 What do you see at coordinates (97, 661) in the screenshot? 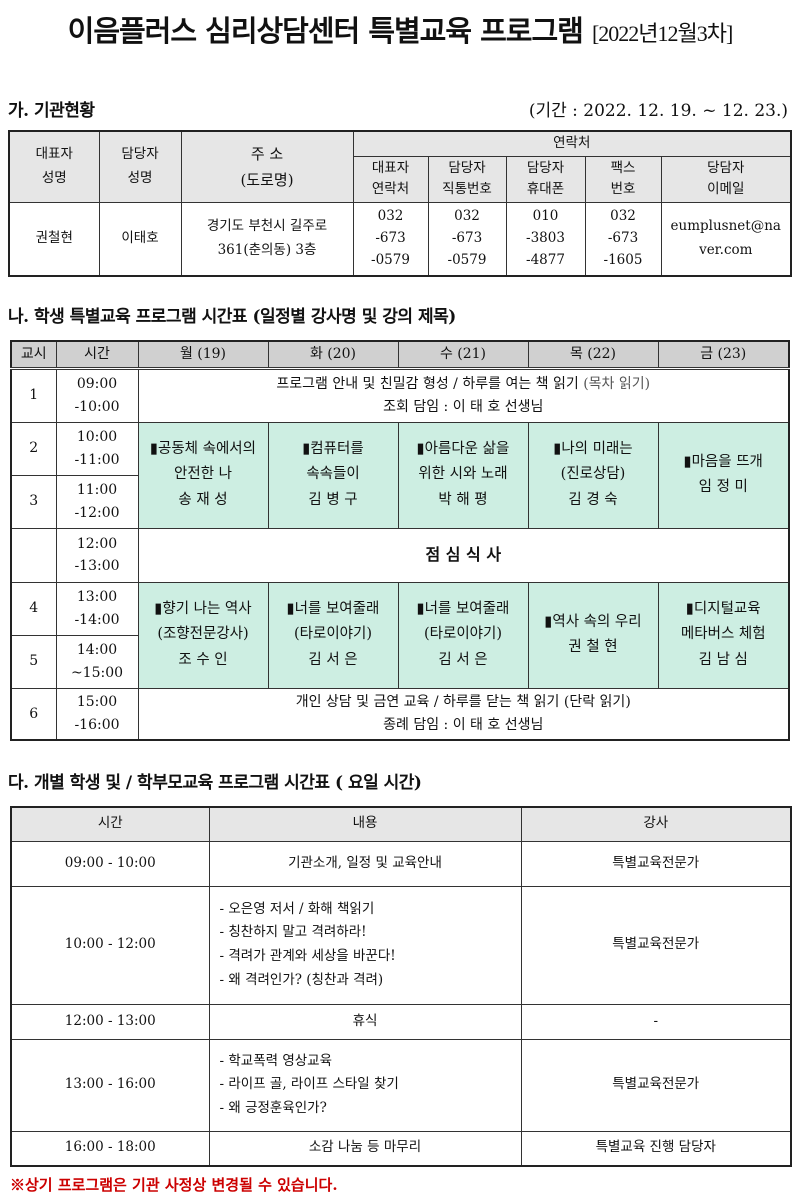
I see `time-cell: 14:00 ~15:00` at bounding box center [97, 661].